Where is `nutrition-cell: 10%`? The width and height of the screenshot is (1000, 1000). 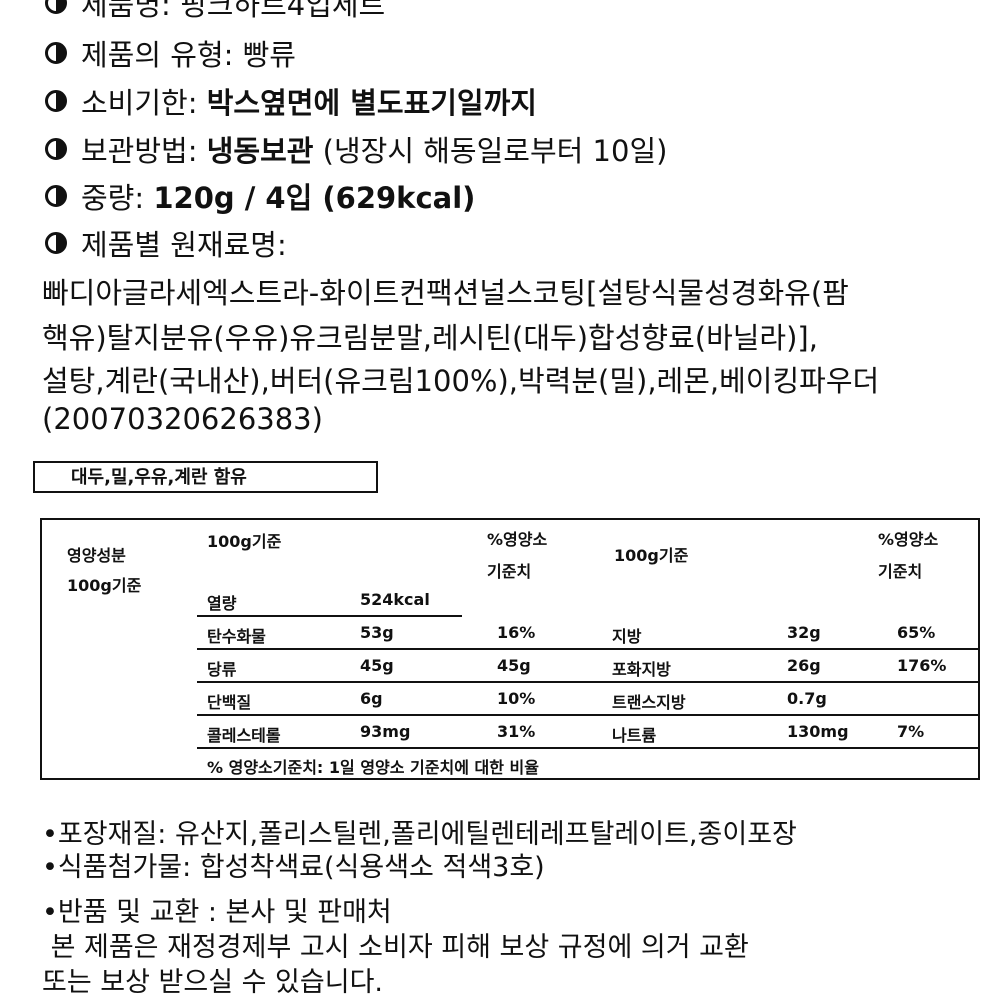
nutrition-cell: 10% is located at coordinates (516, 698).